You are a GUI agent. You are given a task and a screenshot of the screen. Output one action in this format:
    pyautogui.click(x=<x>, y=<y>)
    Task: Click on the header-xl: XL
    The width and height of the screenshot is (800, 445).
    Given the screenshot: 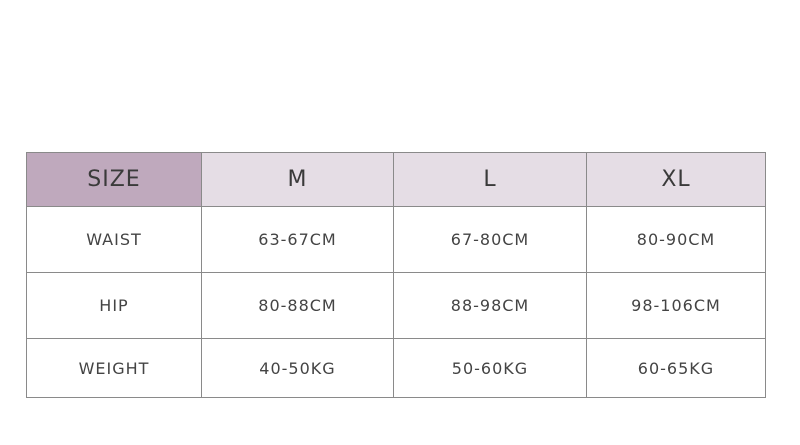 What is the action you would take?
    pyautogui.click(x=676, y=179)
    